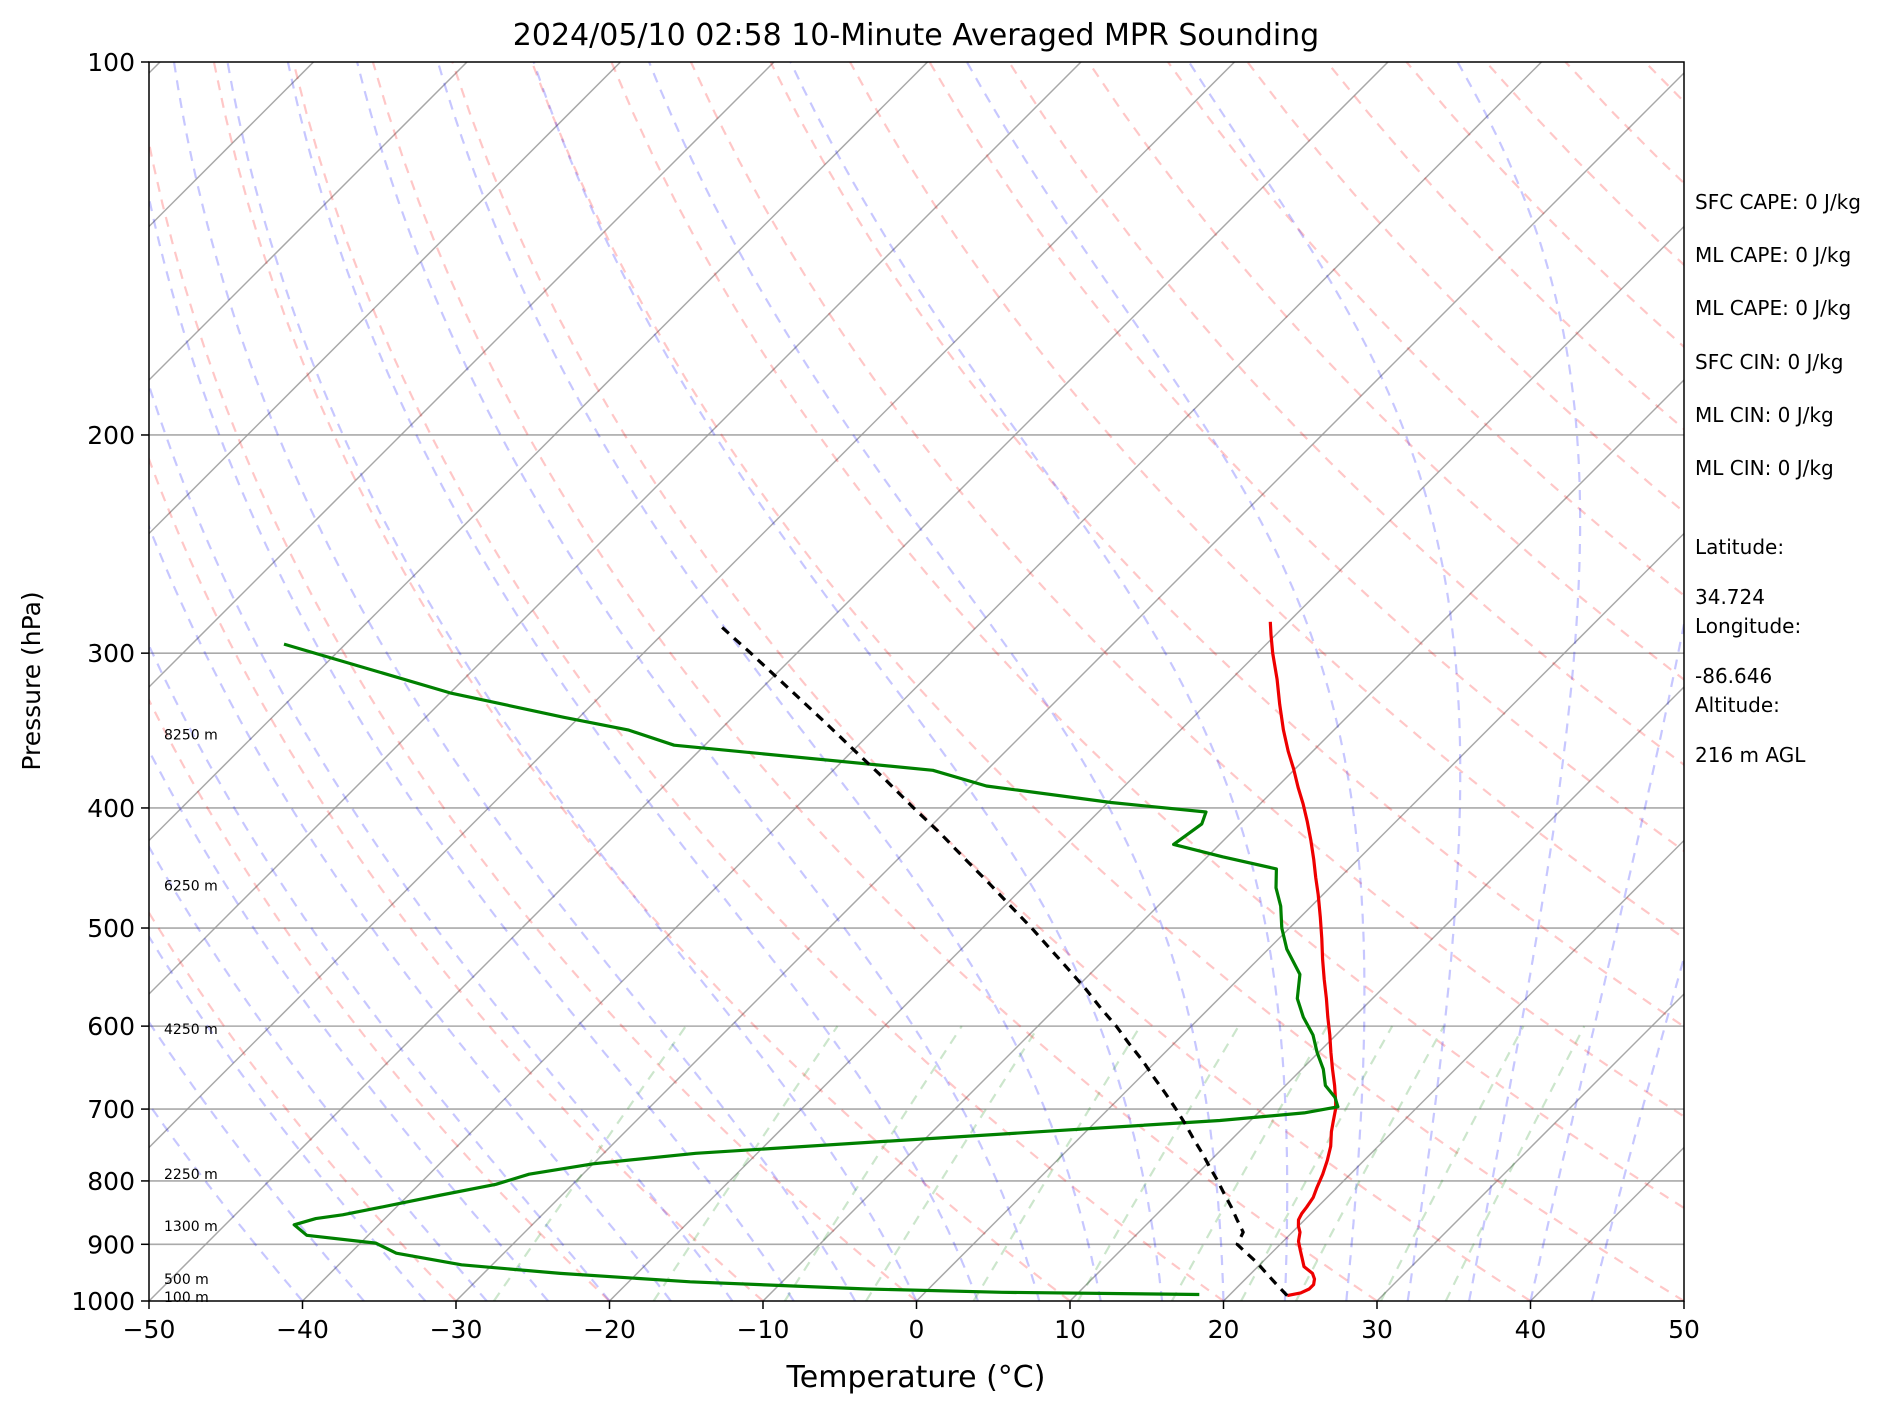  What do you see at coordinates (1730, 597) in the screenshot?
I see `latitude-value: 34.724` at bounding box center [1730, 597].